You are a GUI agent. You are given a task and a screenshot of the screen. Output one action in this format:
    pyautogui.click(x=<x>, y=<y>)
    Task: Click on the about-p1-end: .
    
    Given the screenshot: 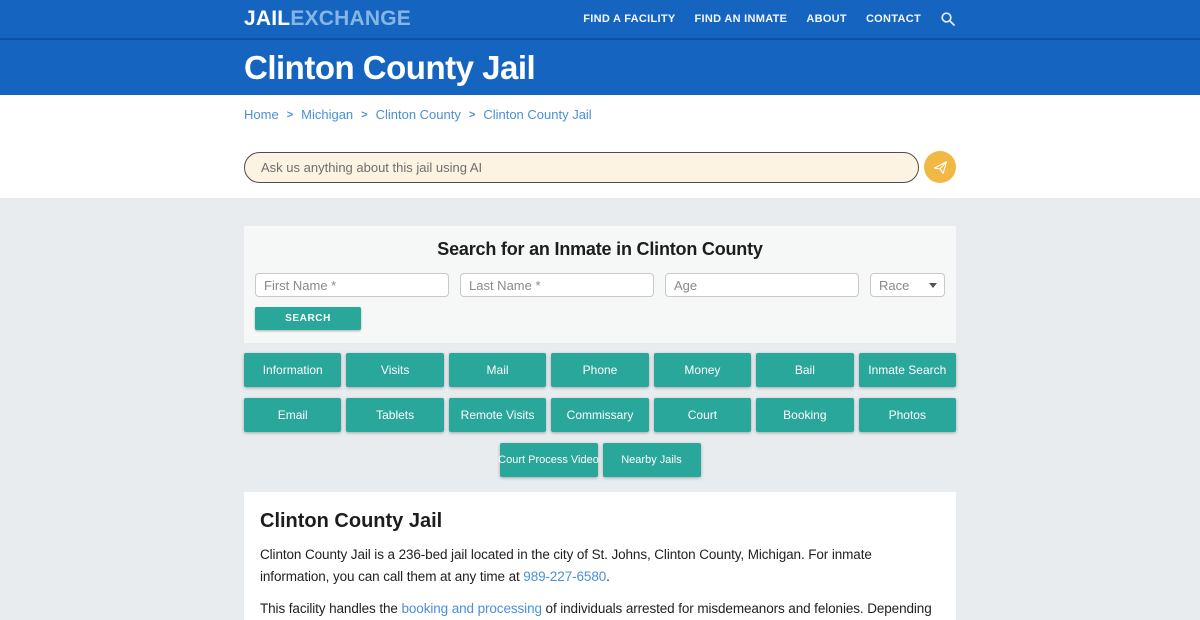 What is the action you would take?
    pyautogui.click(x=608, y=576)
    